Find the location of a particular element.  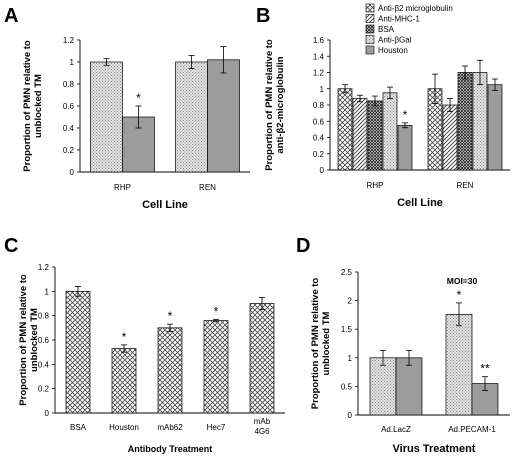

x-tick-label: Hec7 is located at coordinates (216, 427).